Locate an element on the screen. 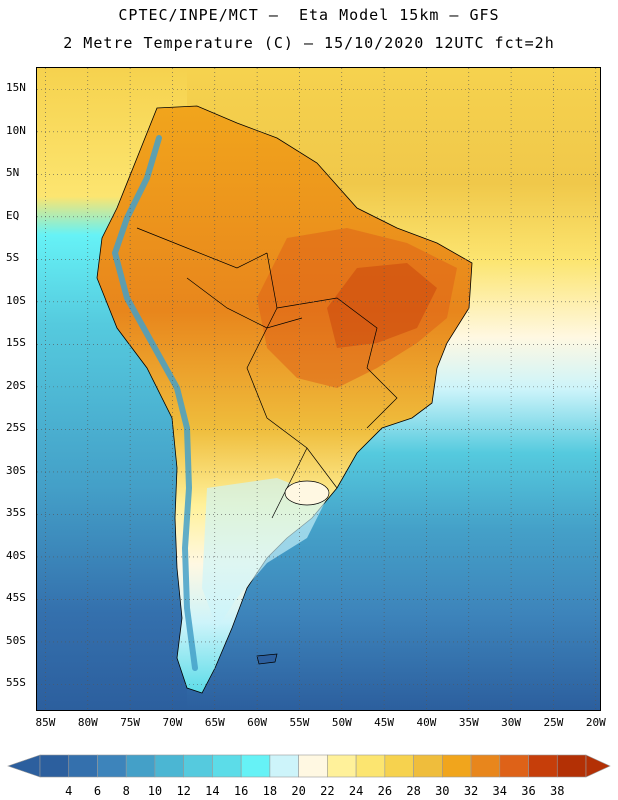 The height and width of the screenshot is (800, 618). colorbar-tick-label: 32 is located at coordinates (471, 791).